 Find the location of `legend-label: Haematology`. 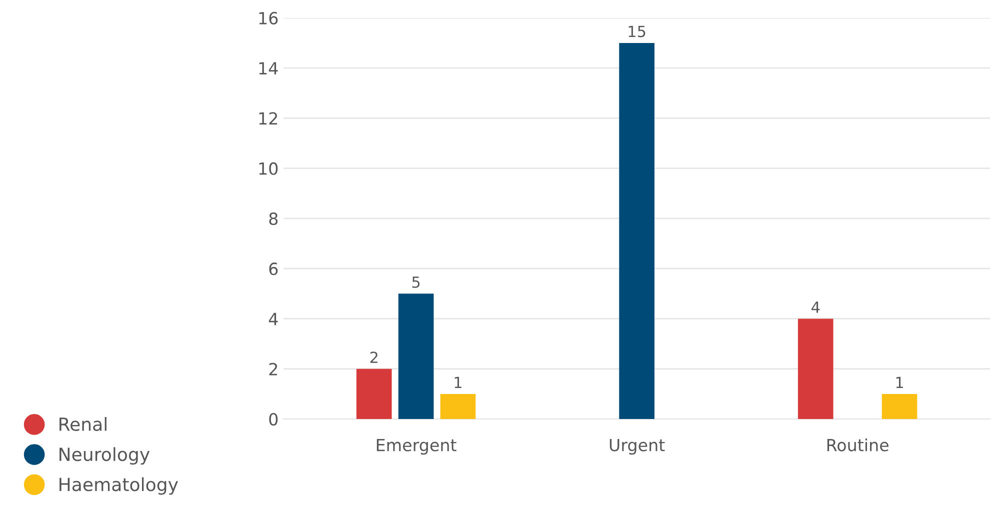

legend-label: Haematology is located at coordinates (119, 486).